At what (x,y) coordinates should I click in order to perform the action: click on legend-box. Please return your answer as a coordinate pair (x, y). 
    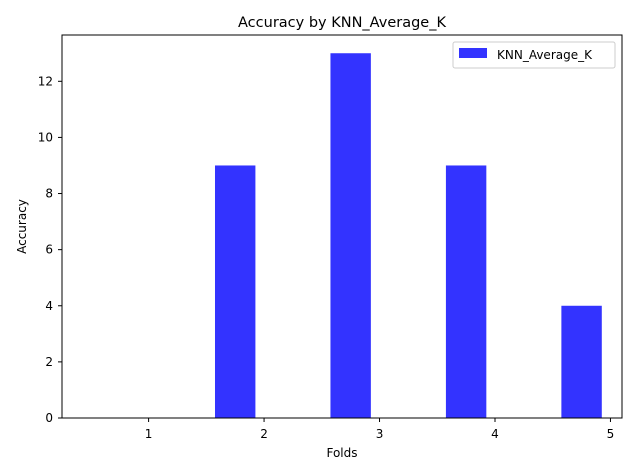
    Looking at the image, I should click on (534, 55).